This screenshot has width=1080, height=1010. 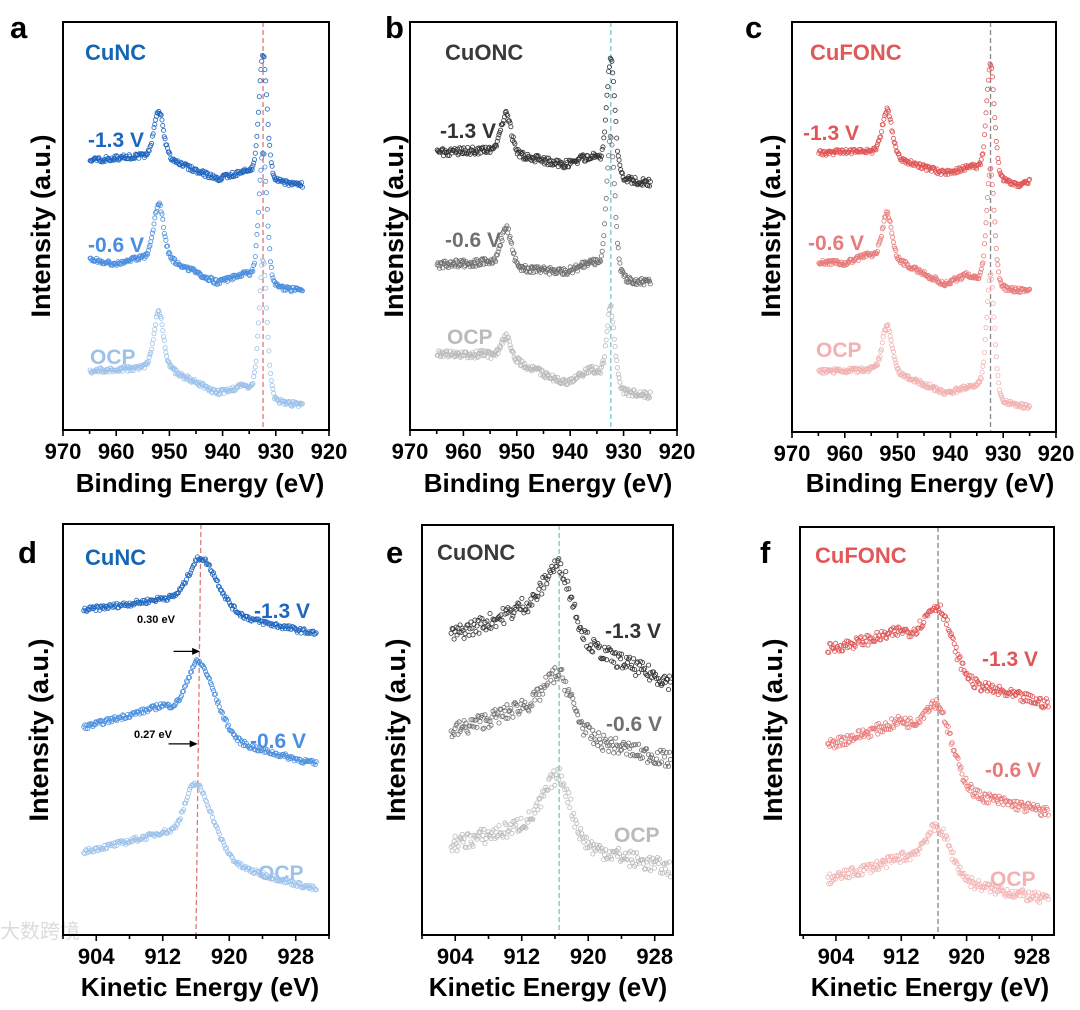 What do you see at coordinates (473, 240) in the screenshot?
I see `series-label: -0.6 V` at bounding box center [473, 240].